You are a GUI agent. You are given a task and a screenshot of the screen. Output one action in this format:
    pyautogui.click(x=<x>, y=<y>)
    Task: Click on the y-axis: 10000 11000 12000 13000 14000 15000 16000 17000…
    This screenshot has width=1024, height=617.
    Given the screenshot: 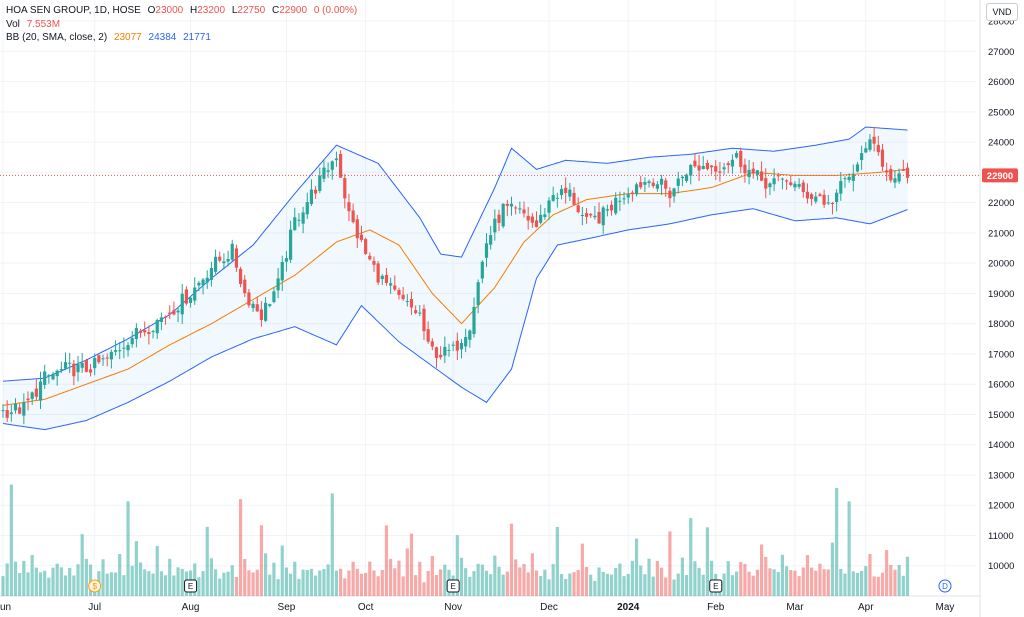 What is the action you would take?
    pyautogui.click(x=1001, y=295)
    